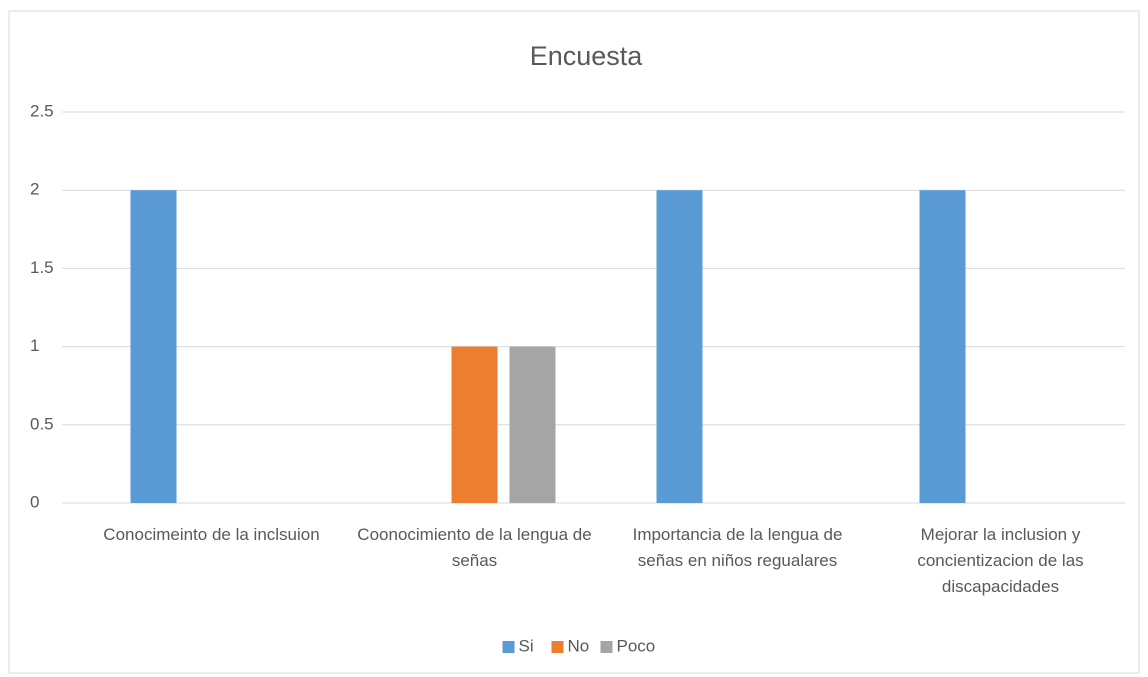 The width and height of the screenshot is (1148, 677). I want to click on x-tick-label: Coonocimiento de la lengua de señas, so click(474, 547).